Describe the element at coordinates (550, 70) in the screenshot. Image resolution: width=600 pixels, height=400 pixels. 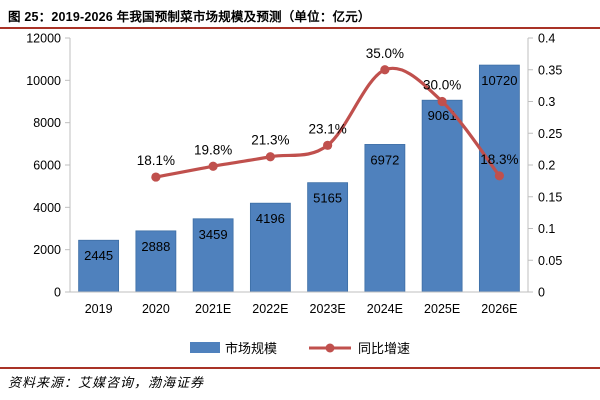
I see `y-right-tick-label: 0.35` at that location.